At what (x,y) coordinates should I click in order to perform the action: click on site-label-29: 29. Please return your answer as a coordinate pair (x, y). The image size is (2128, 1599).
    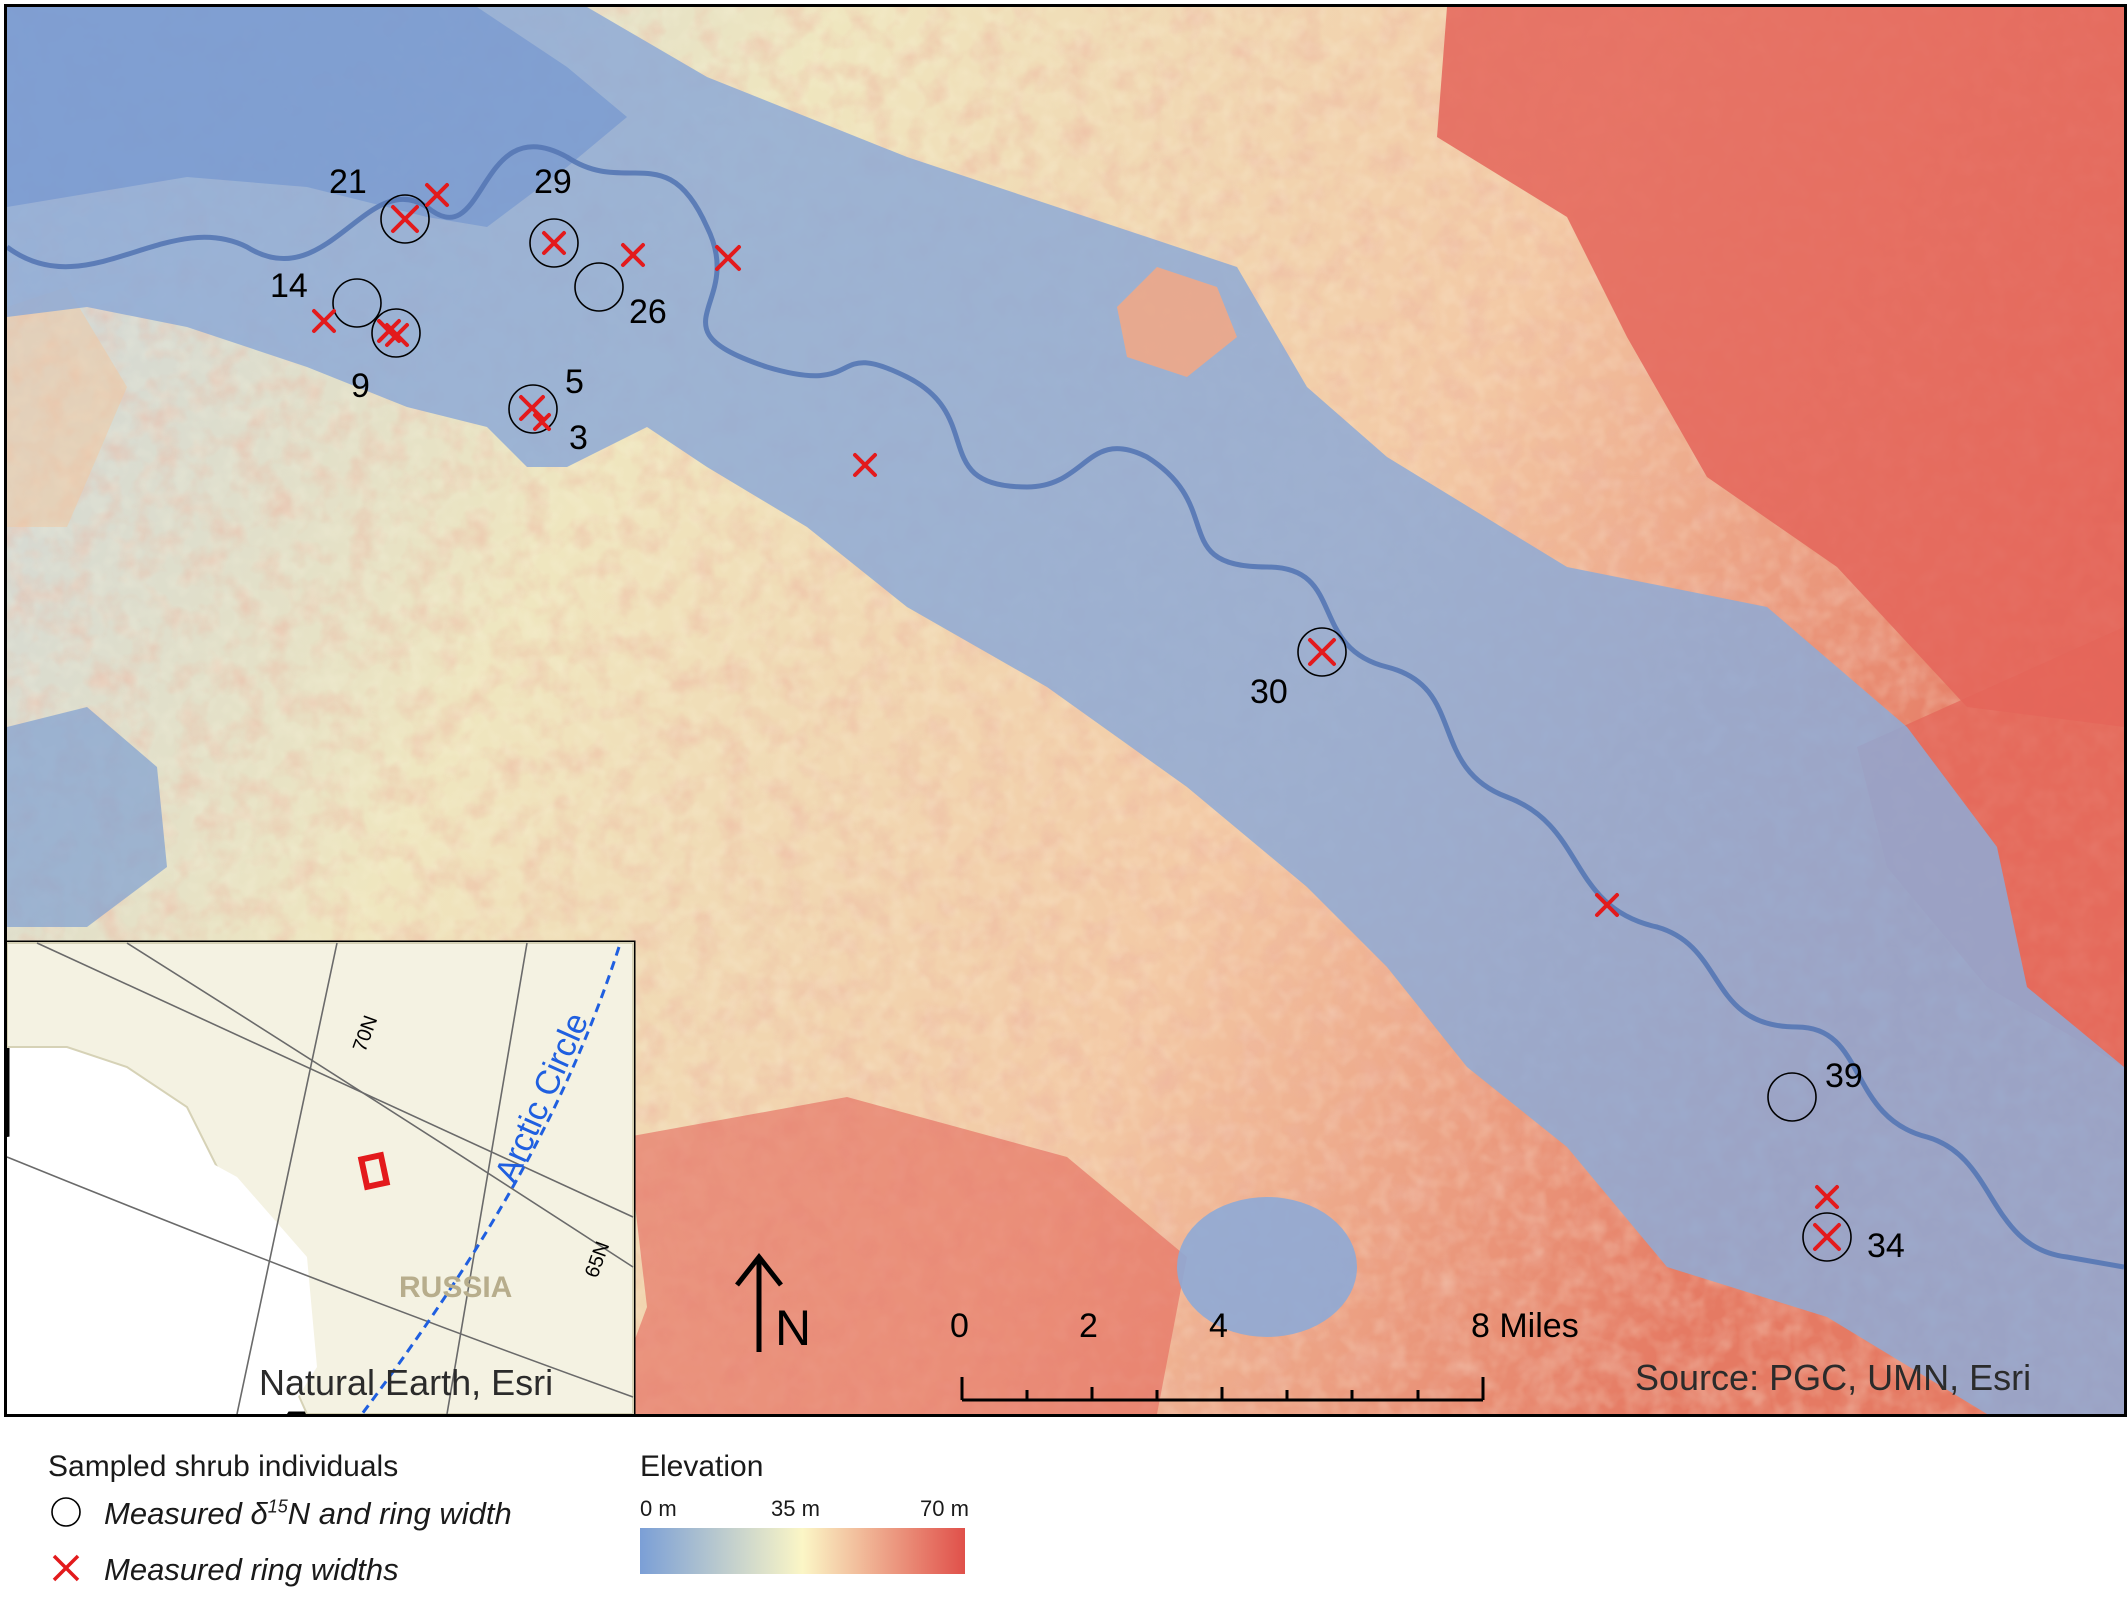
    Looking at the image, I should click on (553, 182).